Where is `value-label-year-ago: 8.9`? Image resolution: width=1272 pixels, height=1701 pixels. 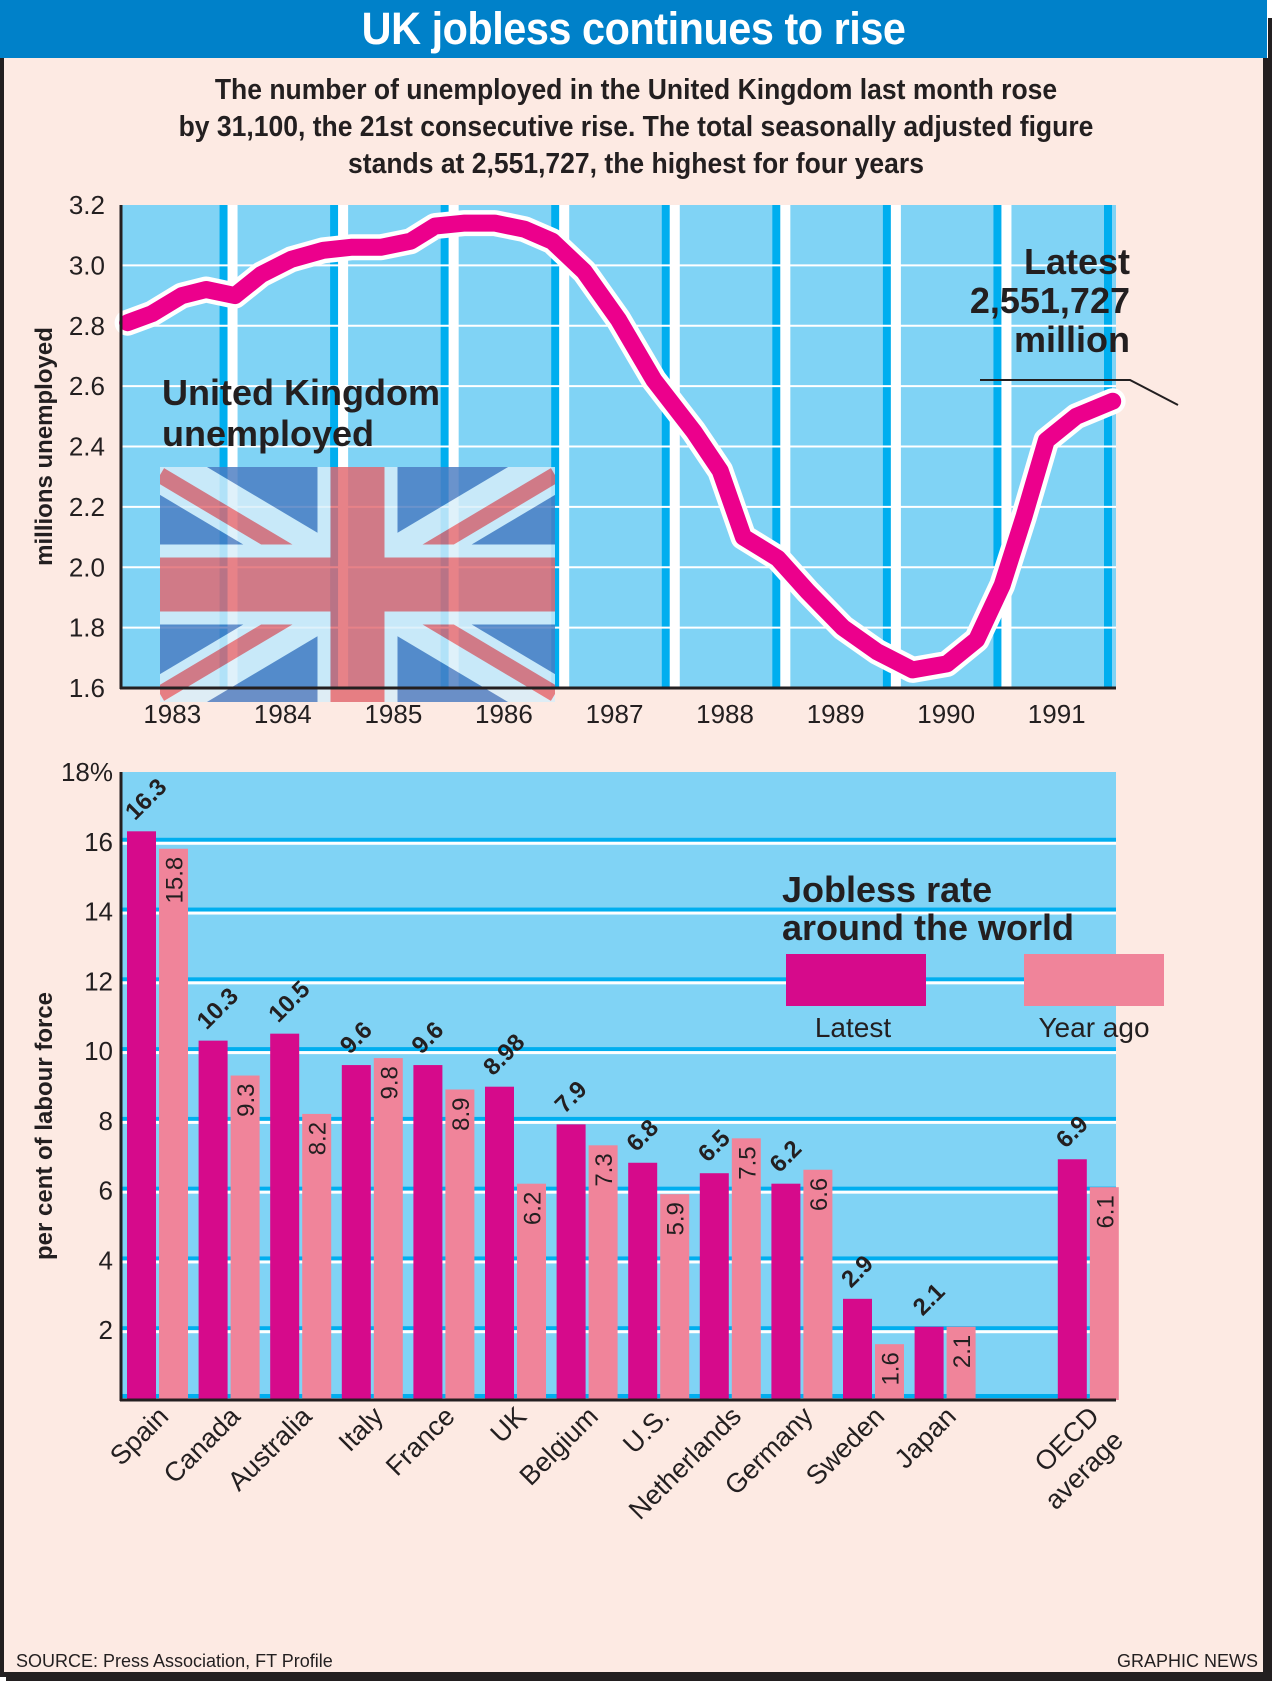 value-label-year-ago: 8.9 is located at coordinates (461, 1113).